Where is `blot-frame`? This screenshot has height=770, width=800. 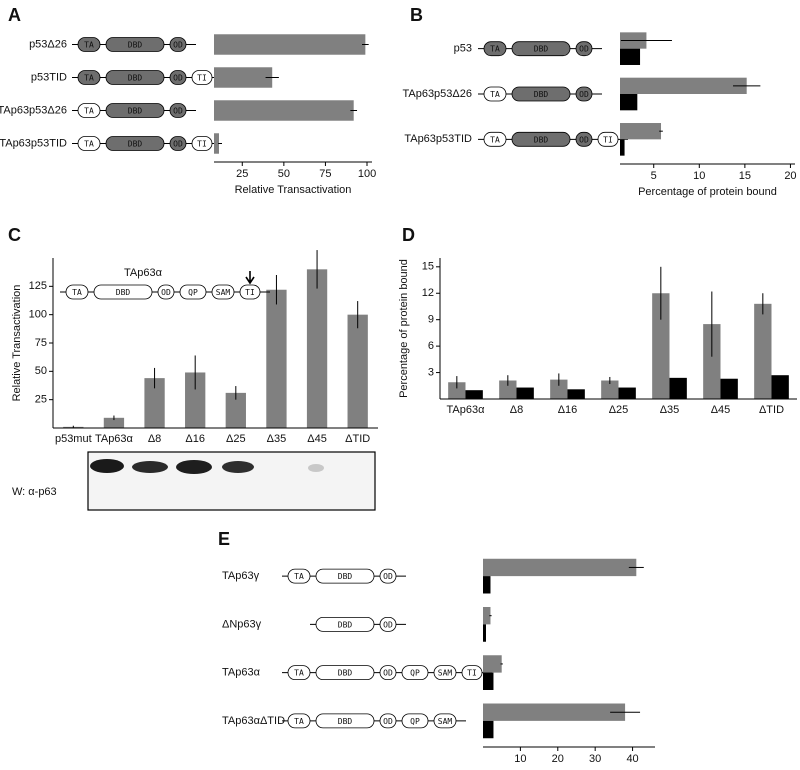
blot-frame is located at coordinates (231, 481).